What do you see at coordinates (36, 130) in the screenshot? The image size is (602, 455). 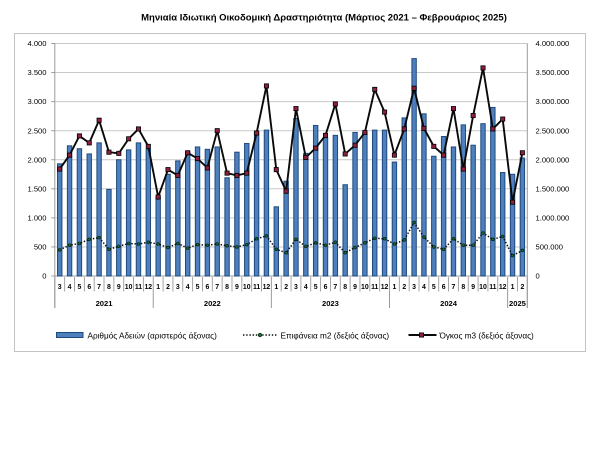 I see `svg-text: 2.500` at bounding box center [36, 130].